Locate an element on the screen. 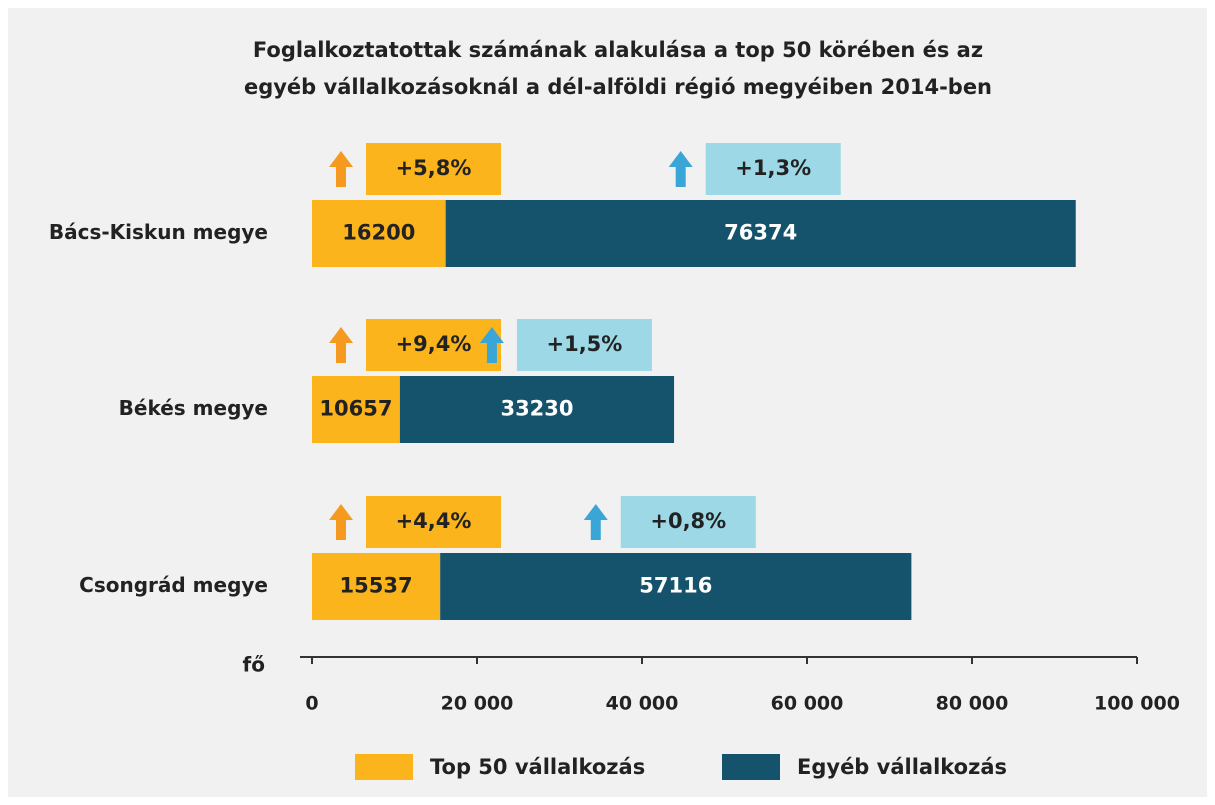  change-label: +1,5% is located at coordinates (584, 344).